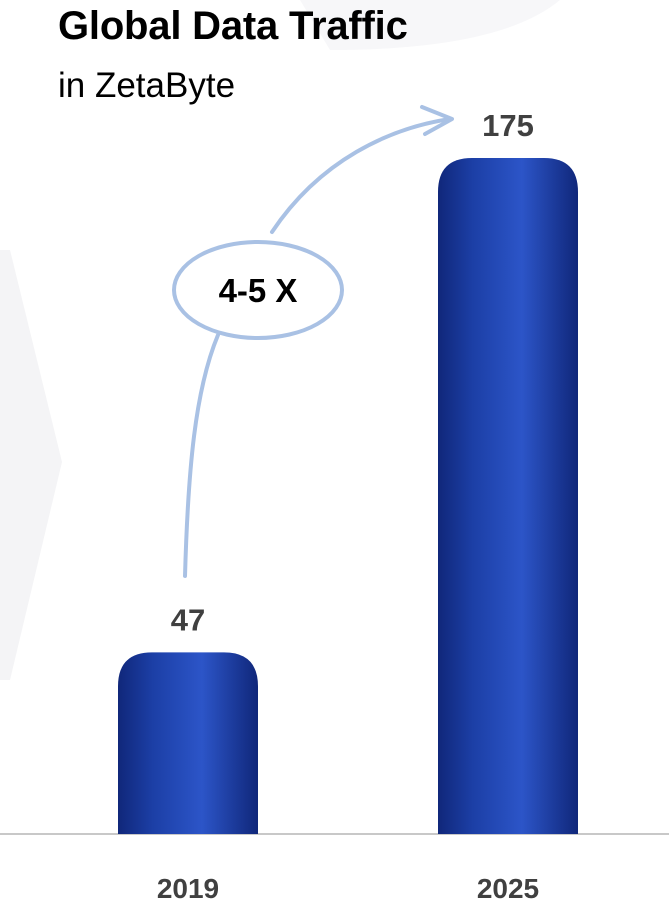 The height and width of the screenshot is (901, 669). What do you see at coordinates (437, 120) in the screenshot?
I see `growth-arrow-head` at bounding box center [437, 120].